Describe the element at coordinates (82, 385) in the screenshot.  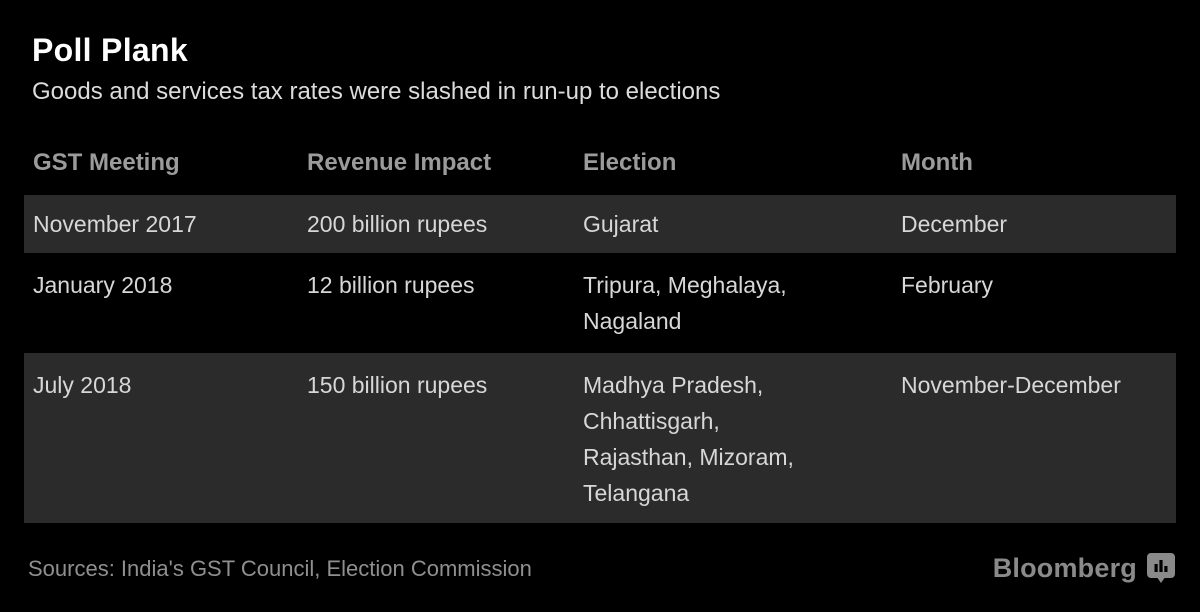
I see `cell-meeting: July 2018` at that location.